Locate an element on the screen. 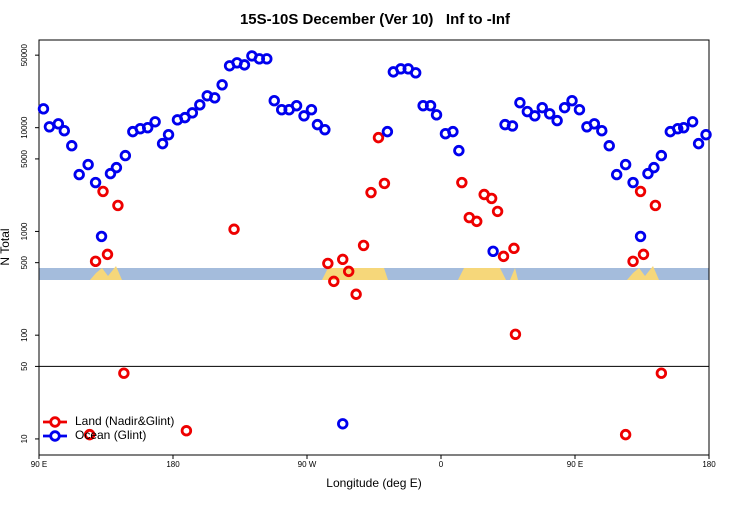  y-axis-label: N Total is located at coordinates (6, 246).